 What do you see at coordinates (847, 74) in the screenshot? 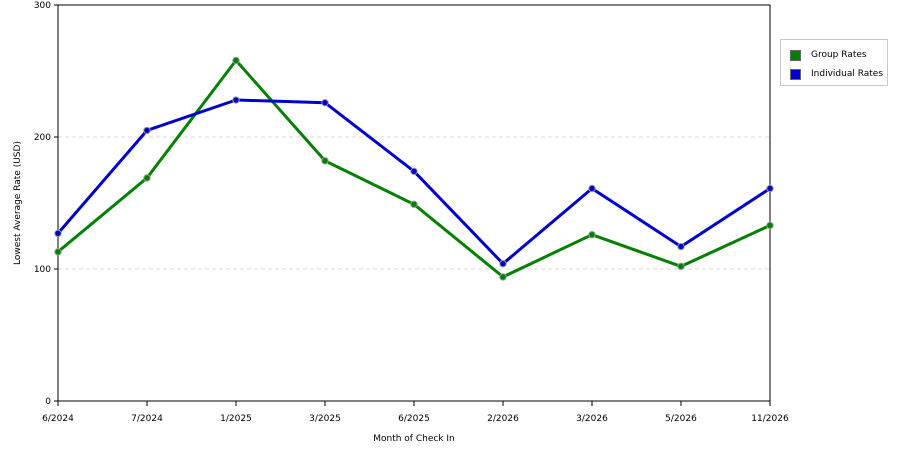
I see `legend-label-individual-rates: Individual Rates` at bounding box center [847, 74].